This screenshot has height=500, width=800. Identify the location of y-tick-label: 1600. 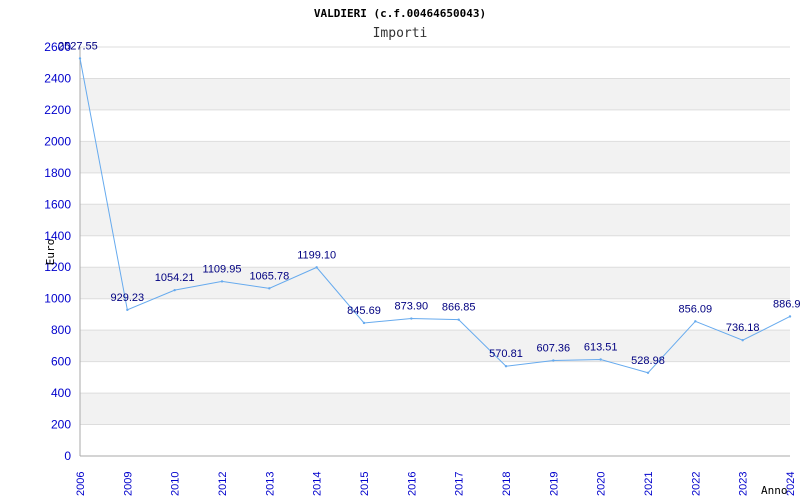
(57, 204).